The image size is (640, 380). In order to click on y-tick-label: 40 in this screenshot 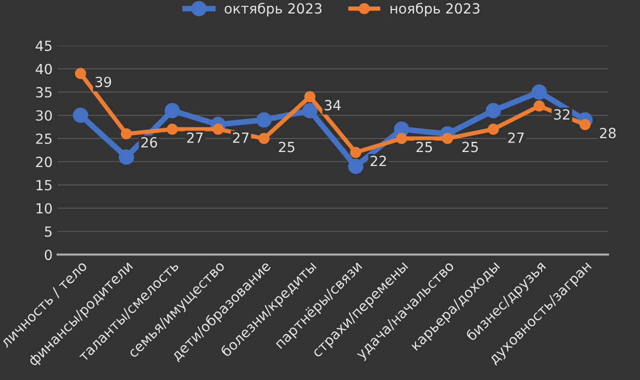, I will do `click(44, 69)`.